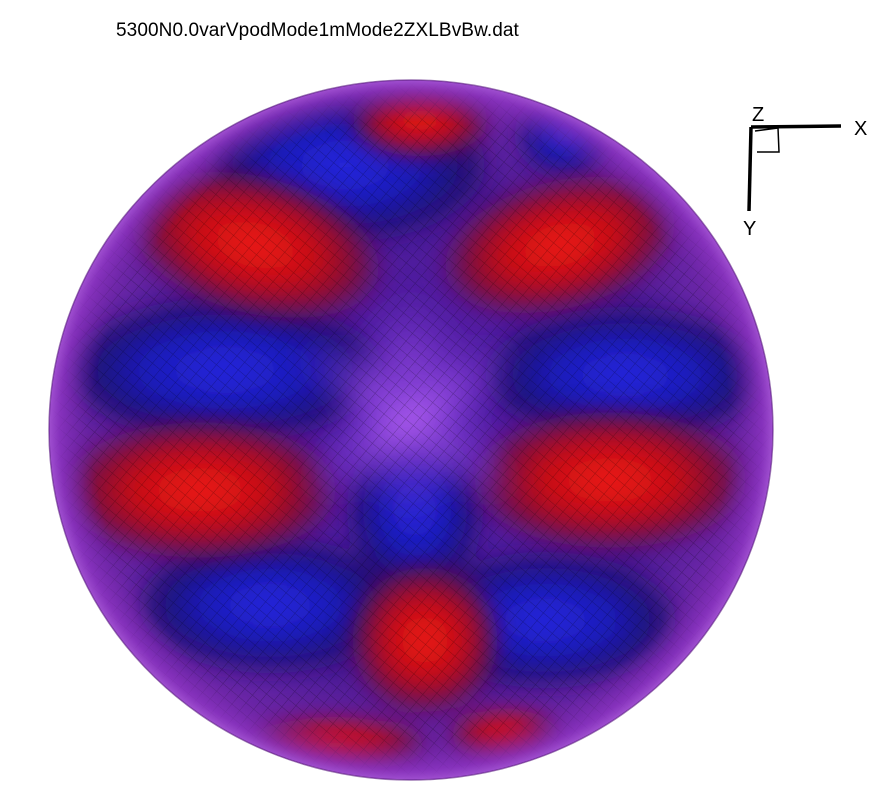 This screenshot has width=885, height=787. I want to click on plot-title: 5300N0.0varVpodMode1mMode2ZXLBvBw.dat, so click(317, 30).